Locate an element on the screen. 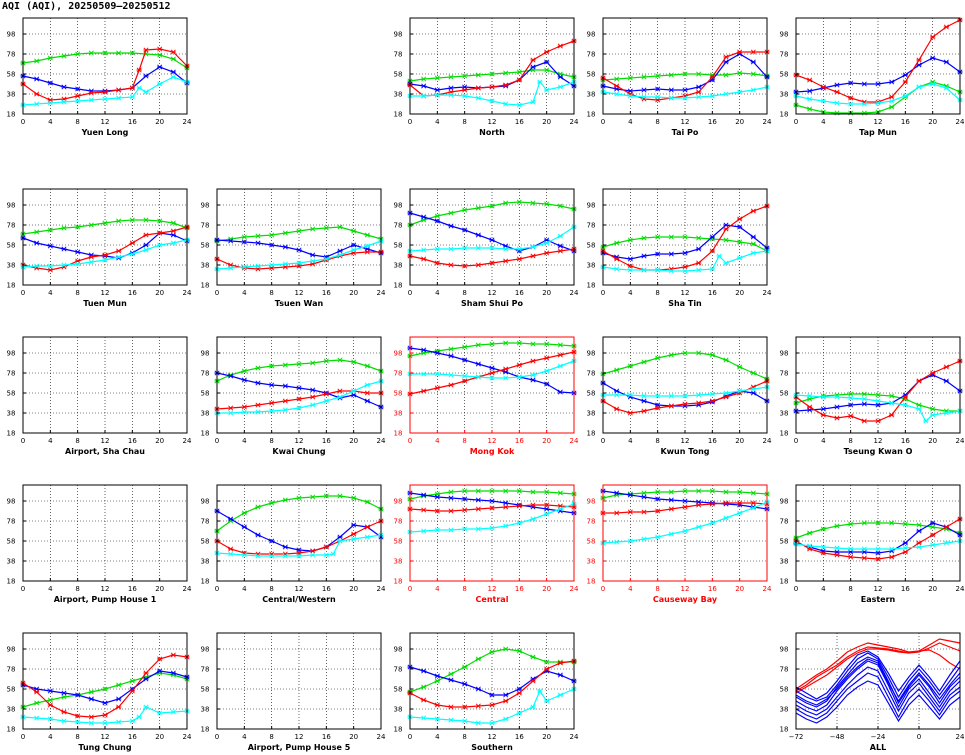 This screenshot has width=965, height=755. x-tick-label: 16 is located at coordinates (519, 122).